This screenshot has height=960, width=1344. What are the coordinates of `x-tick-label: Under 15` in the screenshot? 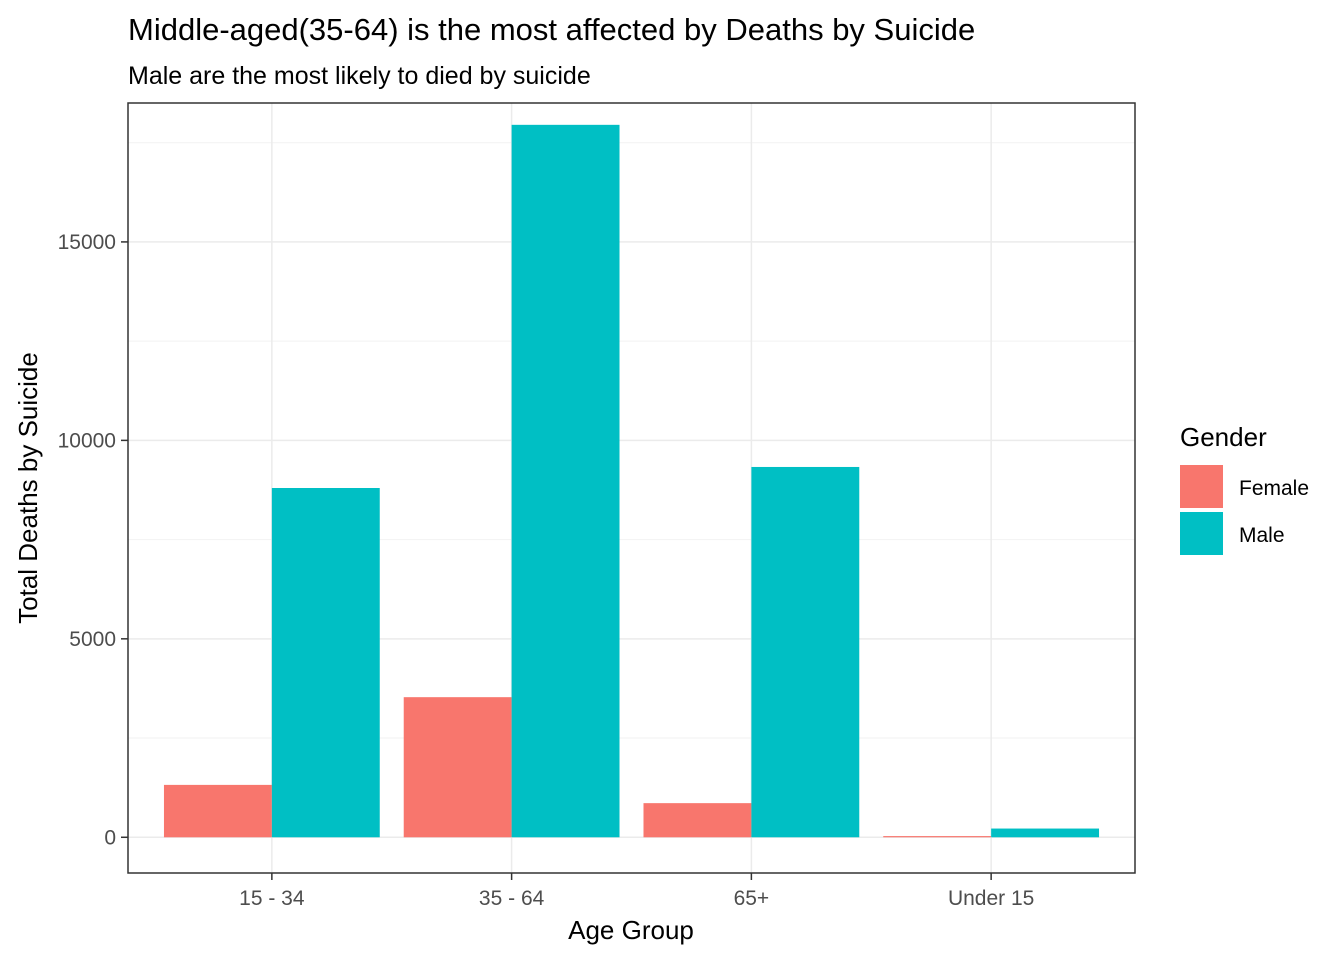 It's located at (991, 898).